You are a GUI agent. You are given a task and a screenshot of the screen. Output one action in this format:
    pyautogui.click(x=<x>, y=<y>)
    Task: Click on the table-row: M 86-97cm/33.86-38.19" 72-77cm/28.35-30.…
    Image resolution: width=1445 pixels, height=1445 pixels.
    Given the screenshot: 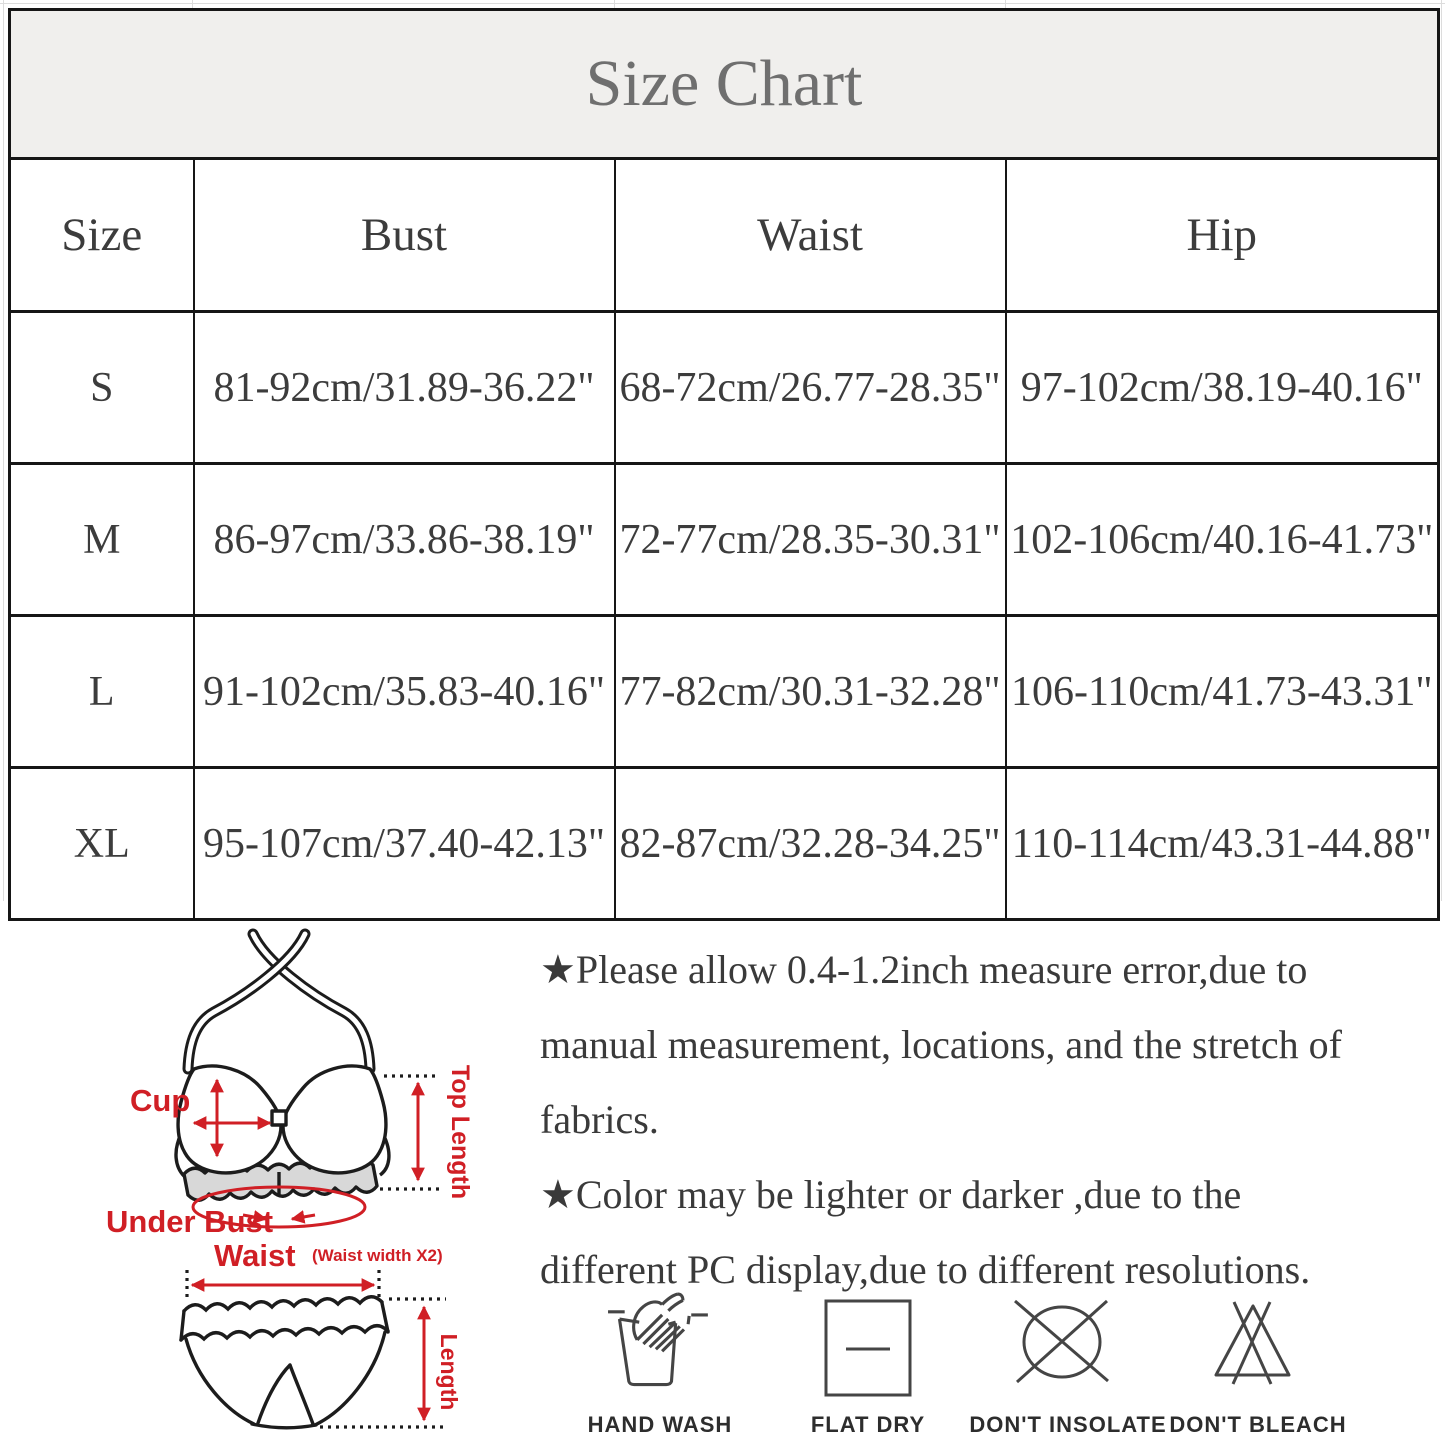 What is the action you would take?
    pyautogui.click(x=724, y=539)
    